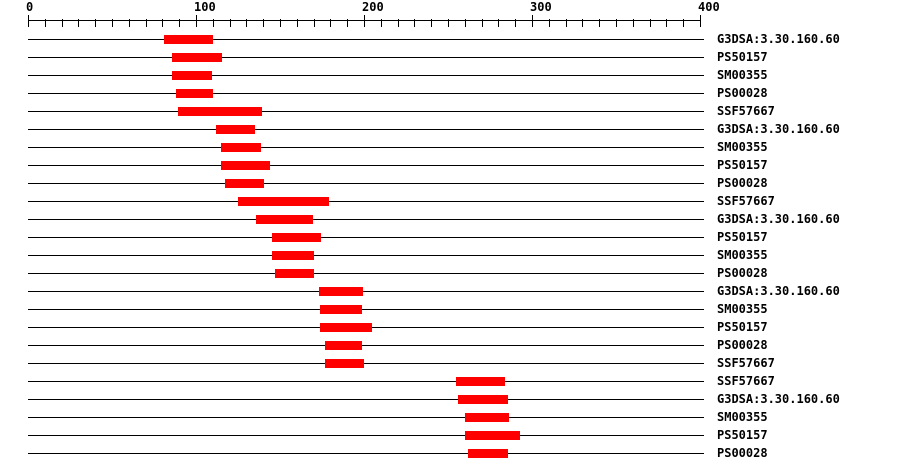 This screenshot has width=900, height=472. Describe the element at coordinates (709, 7) in the screenshot. I see `axis-tick-label: 400` at that location.